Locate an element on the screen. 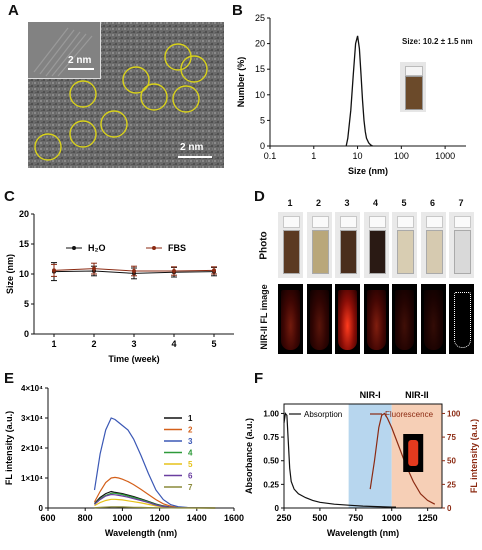 This screenshot has width=482, height=550. region-label: NIR-II is located at coordinates (417, 395).